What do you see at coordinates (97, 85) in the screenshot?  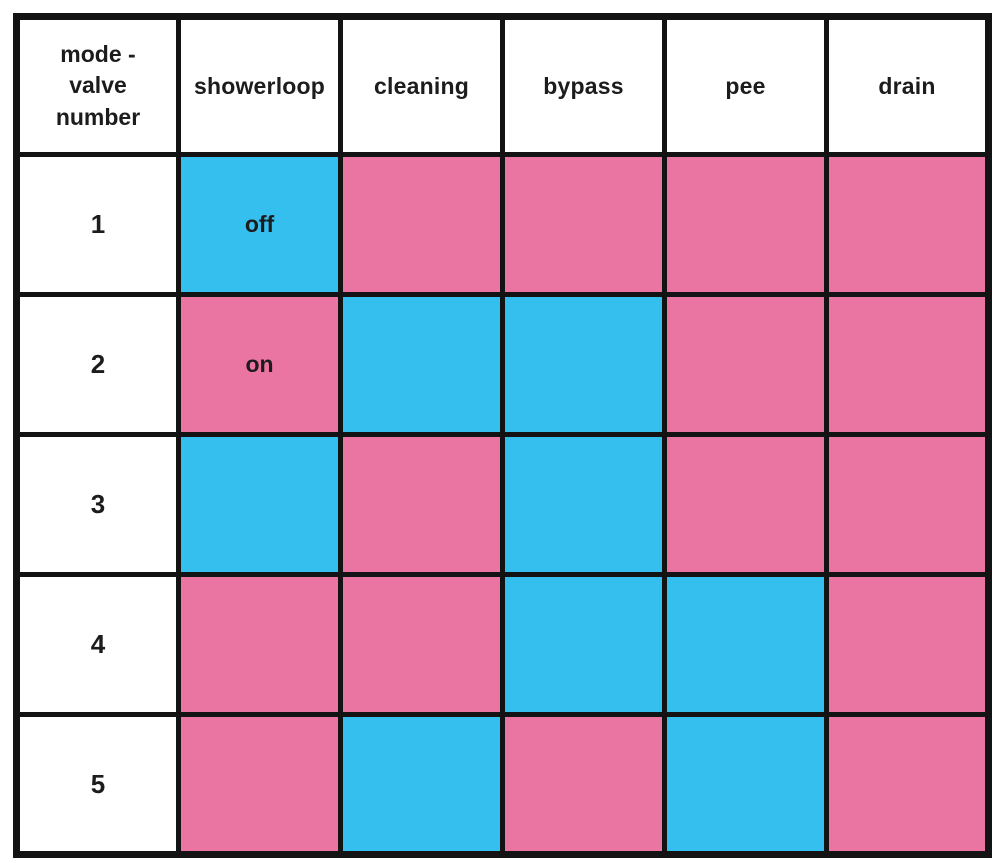 I see `corner-header-mode-valve-number: mode - valve number` at bounding box center [97, 85].